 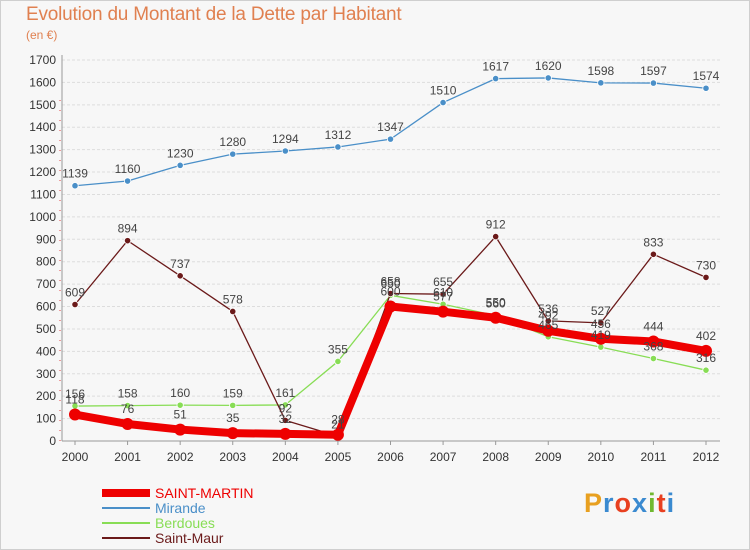 I want to click on data-label: 28, so click(x=338, y=420).